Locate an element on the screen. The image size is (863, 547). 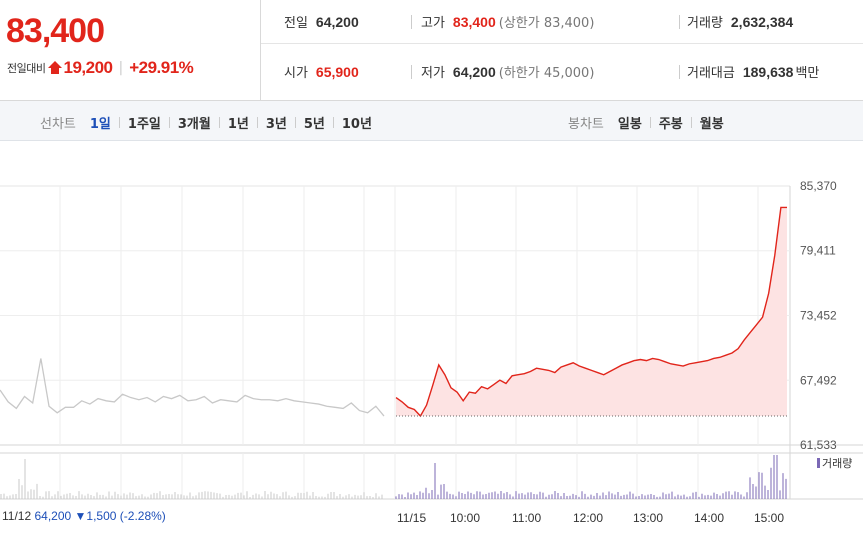
high-value: 83,400 is located at coordinates (474, 22).